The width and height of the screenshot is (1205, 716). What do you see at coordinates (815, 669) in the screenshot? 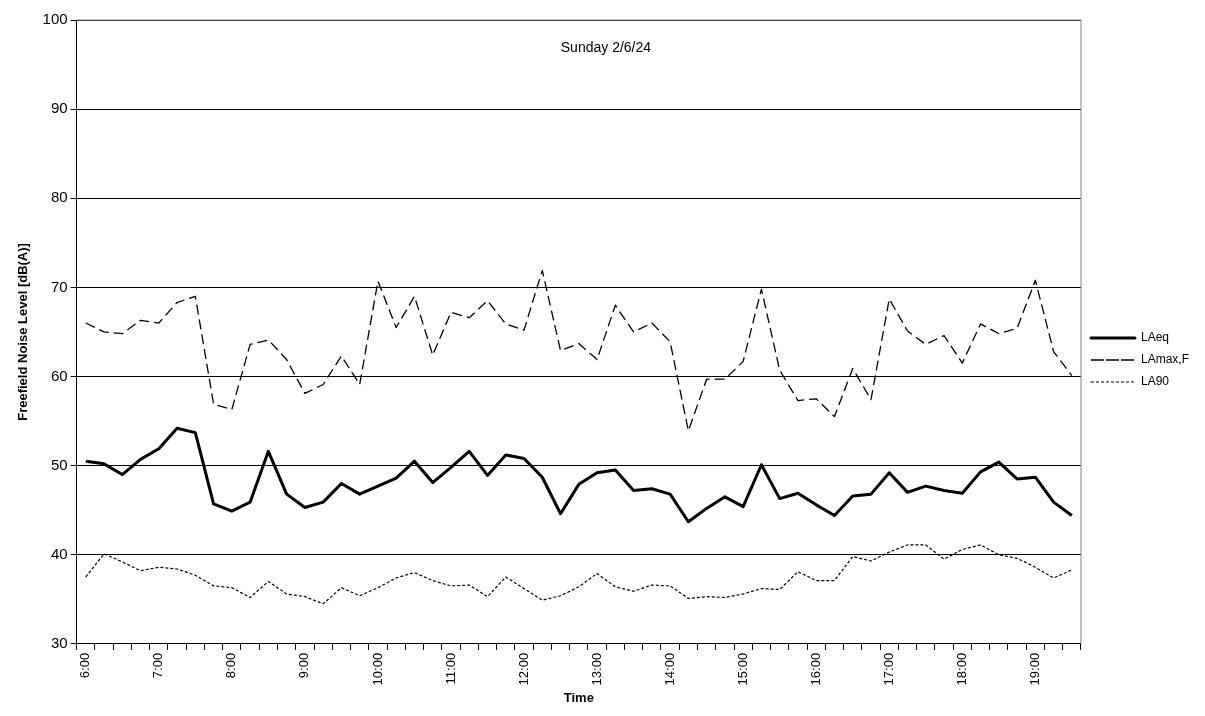
I see `x-tick-label: 16:00` at bounding box center [815, 669].